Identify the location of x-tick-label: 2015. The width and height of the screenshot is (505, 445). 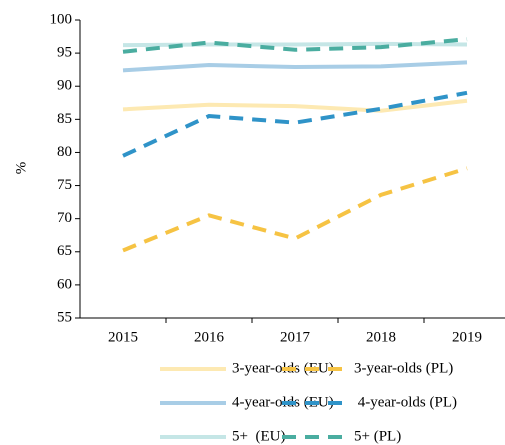
(123, 337).